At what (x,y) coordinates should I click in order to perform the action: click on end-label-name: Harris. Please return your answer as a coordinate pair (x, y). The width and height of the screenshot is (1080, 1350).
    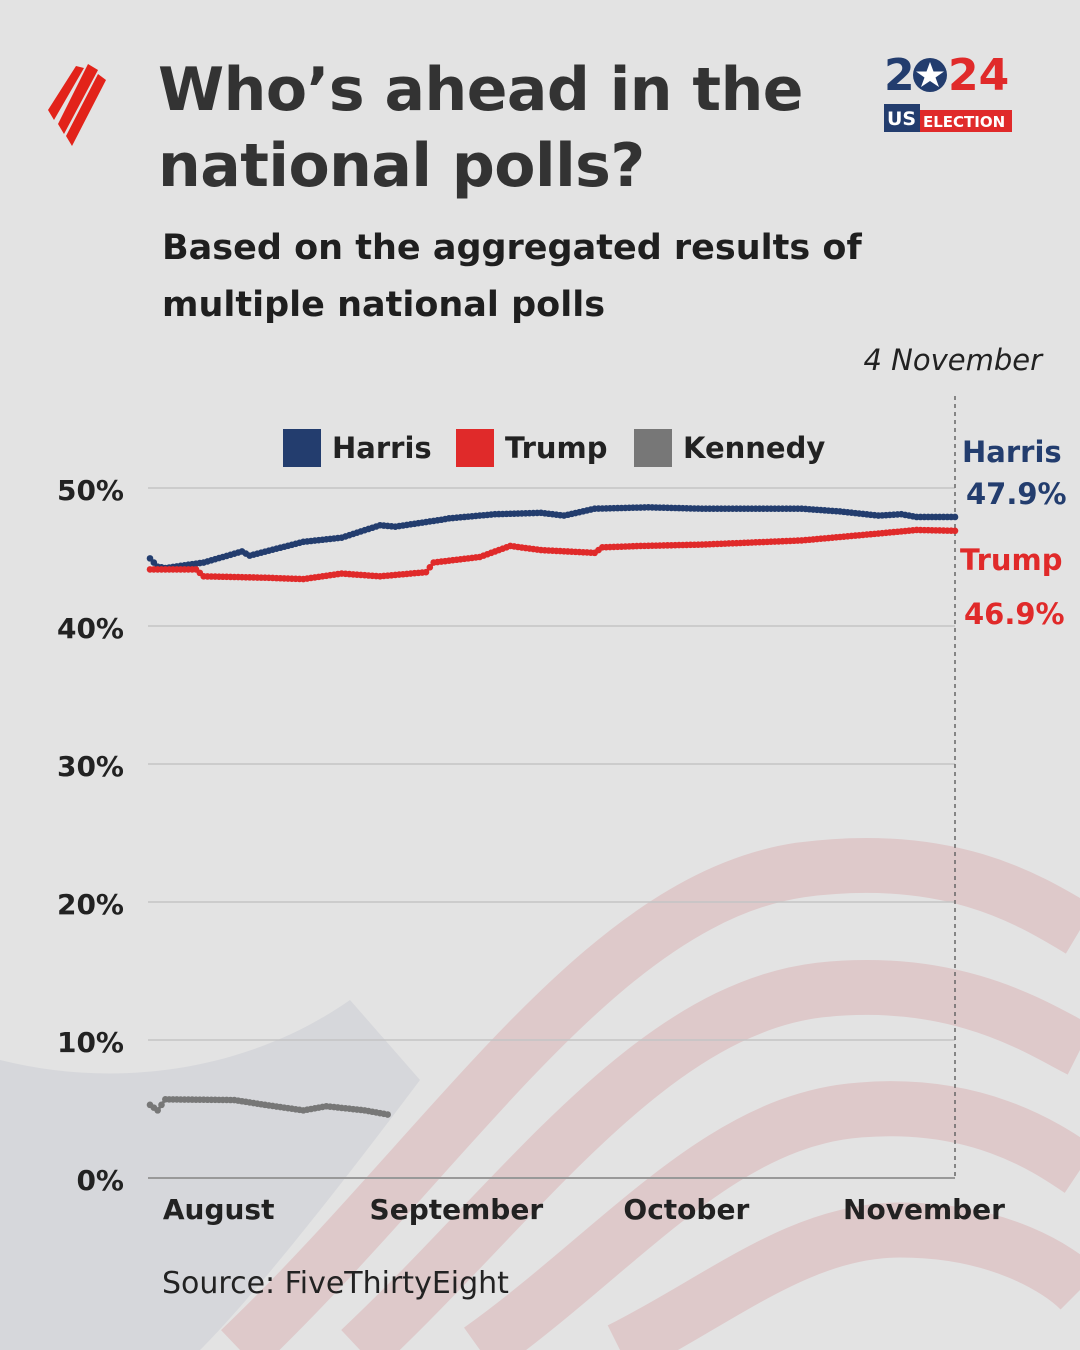
    Looking at the image, I should click on (1012, 452).